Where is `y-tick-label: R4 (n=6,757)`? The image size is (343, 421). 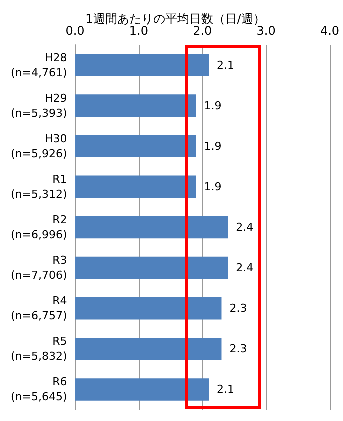
y-tick-label: R4 (n=6,757) is located at coordinates (39, 308).